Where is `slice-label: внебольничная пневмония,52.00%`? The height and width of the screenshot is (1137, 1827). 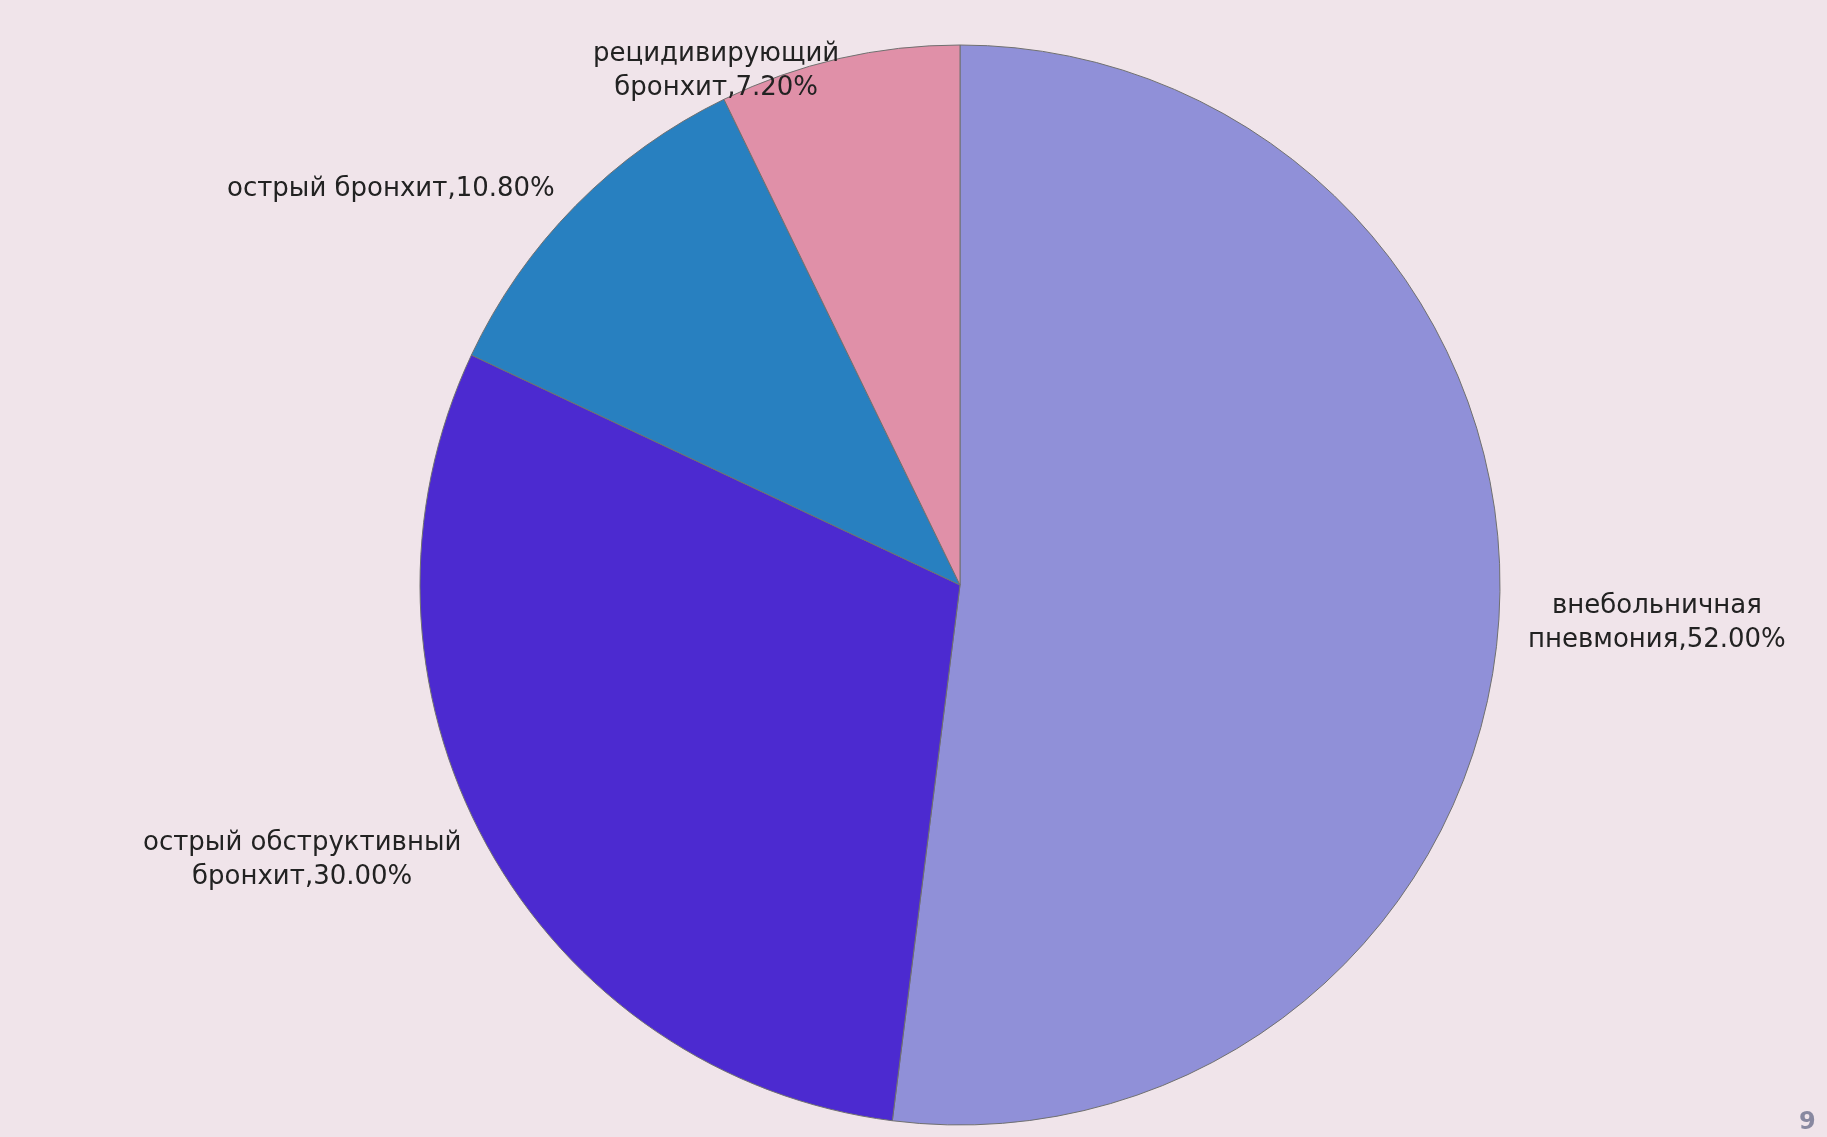 slice-label: внебольничная пневмония,52.00% is located at coordinates (1657, 621).